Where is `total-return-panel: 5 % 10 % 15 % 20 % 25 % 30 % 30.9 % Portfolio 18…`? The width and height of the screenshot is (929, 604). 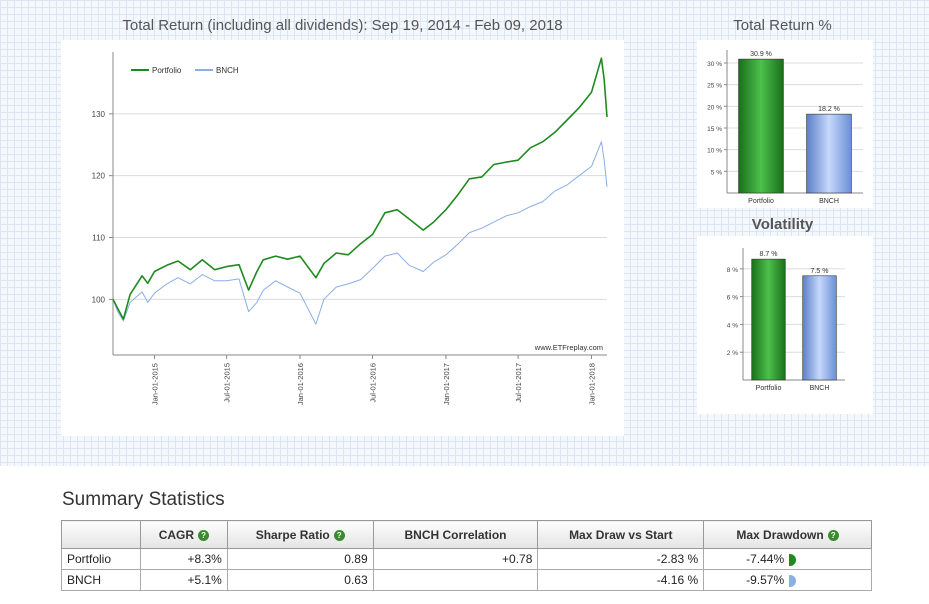 total-return-panel: 5 % 10 % 15 % 20 % 25 % 30 % 30.9 % Portfolio 18… is located at coordinates (785, 124).